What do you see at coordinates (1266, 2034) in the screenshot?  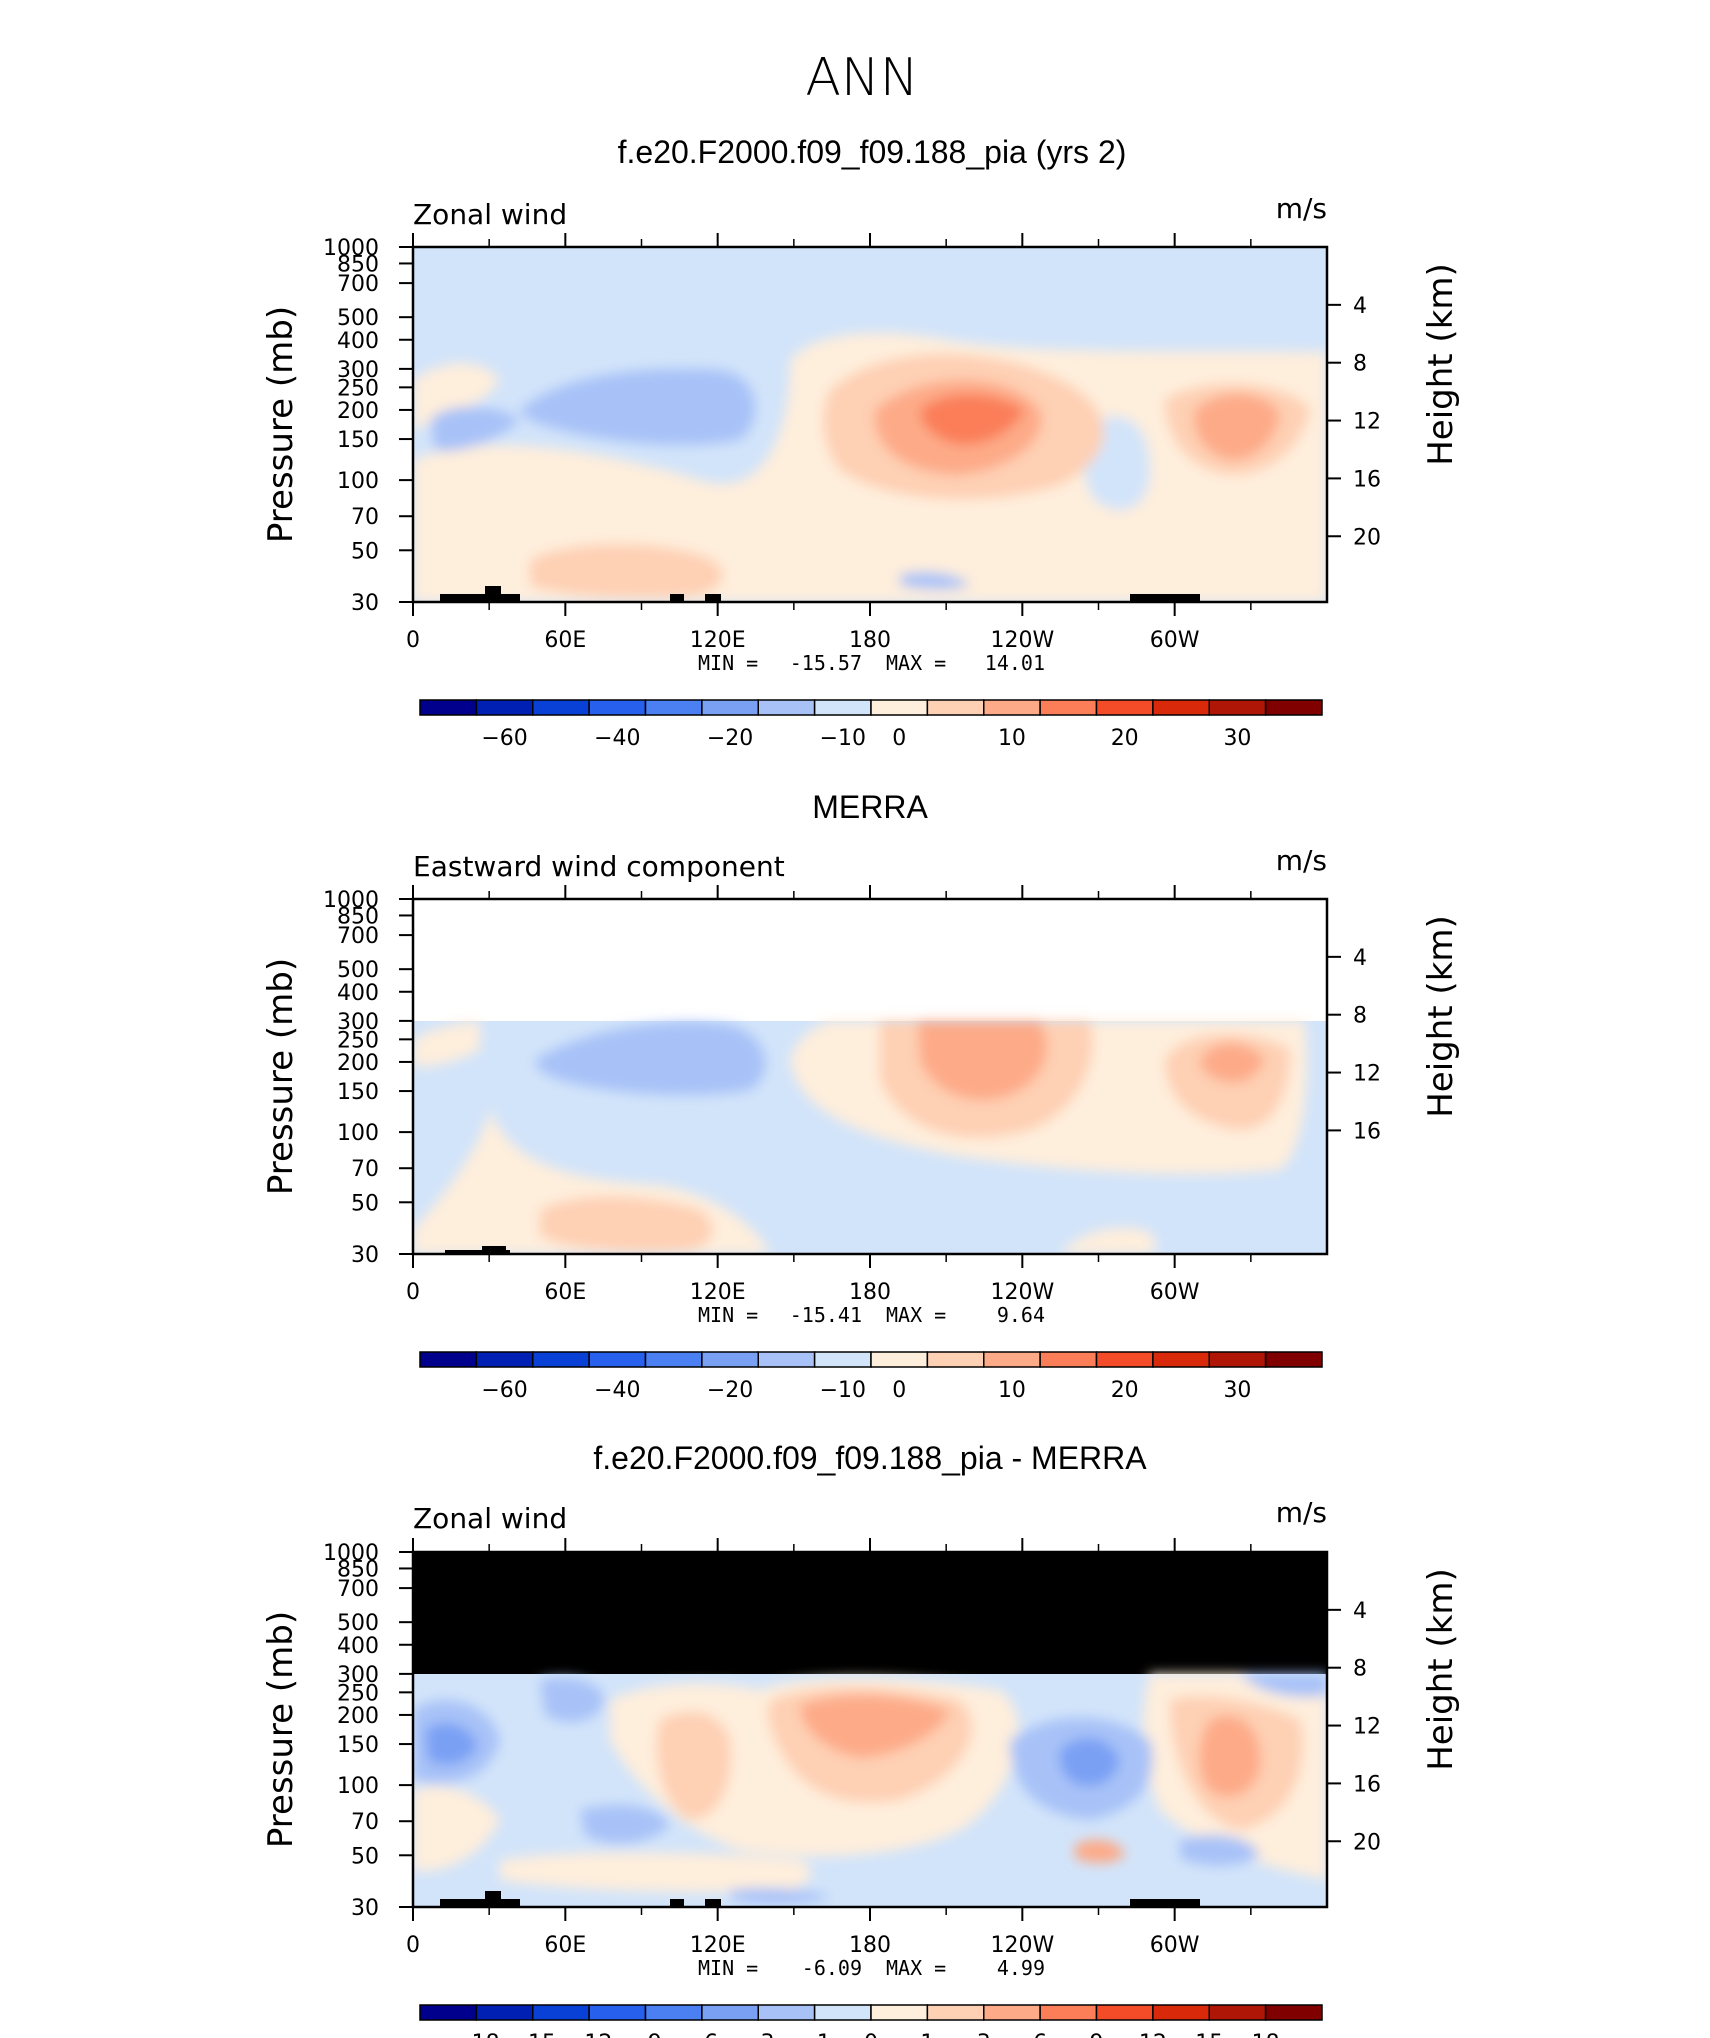 I see `colorbar-label: 18` at bounding box center [1266, 2034].